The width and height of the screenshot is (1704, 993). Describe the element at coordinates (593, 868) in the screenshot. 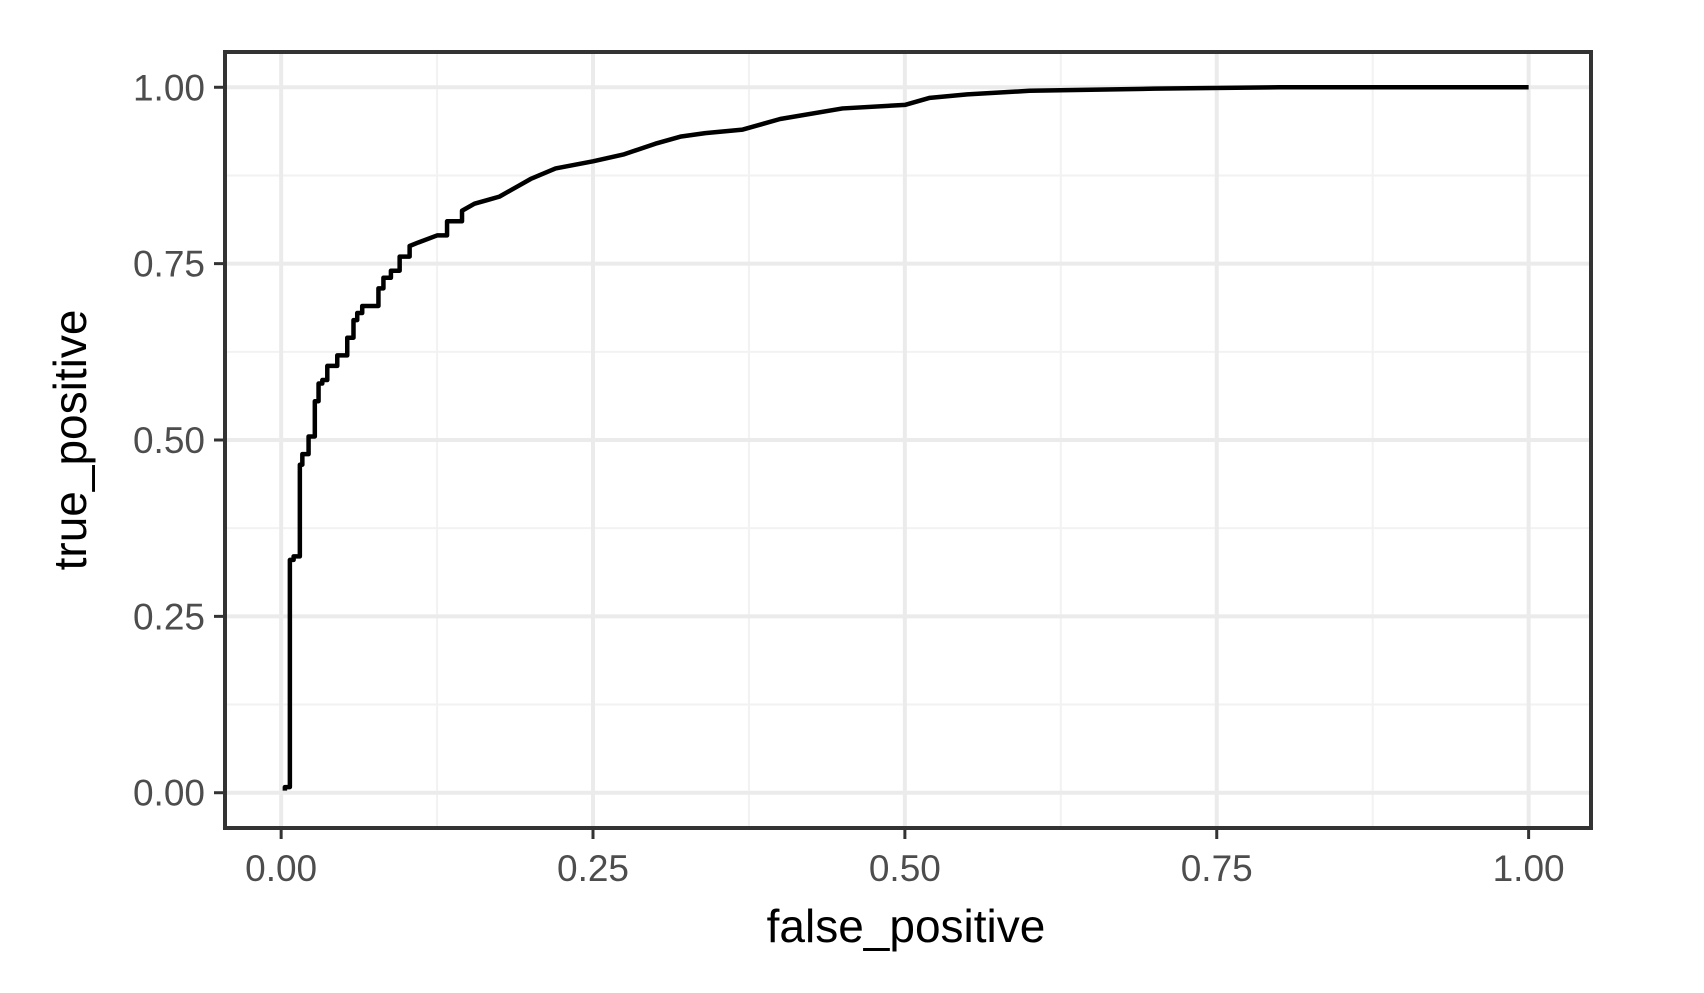

I see `x-tick-label: 0.25` at that location.